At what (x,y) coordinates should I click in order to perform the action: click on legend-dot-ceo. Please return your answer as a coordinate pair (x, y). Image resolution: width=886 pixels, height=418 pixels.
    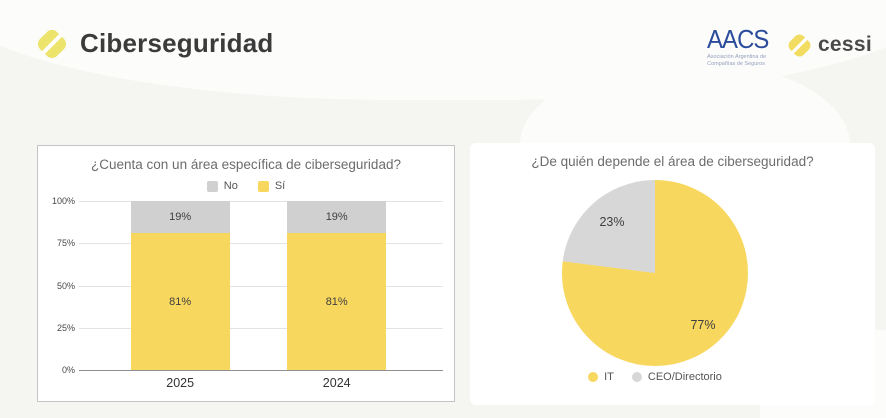
    Looking at the image, I should click on (636, 377).